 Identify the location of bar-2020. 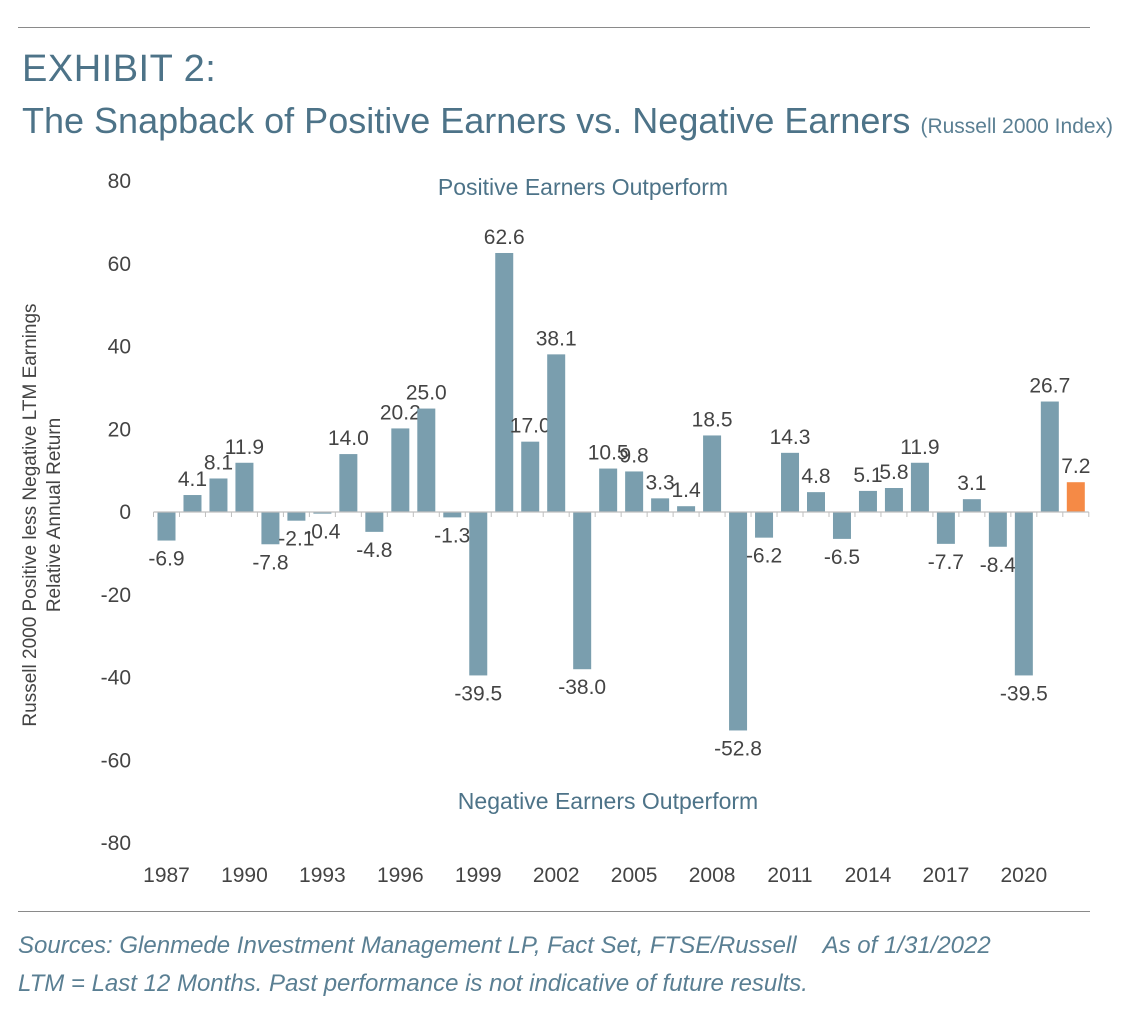
(1023, 594).